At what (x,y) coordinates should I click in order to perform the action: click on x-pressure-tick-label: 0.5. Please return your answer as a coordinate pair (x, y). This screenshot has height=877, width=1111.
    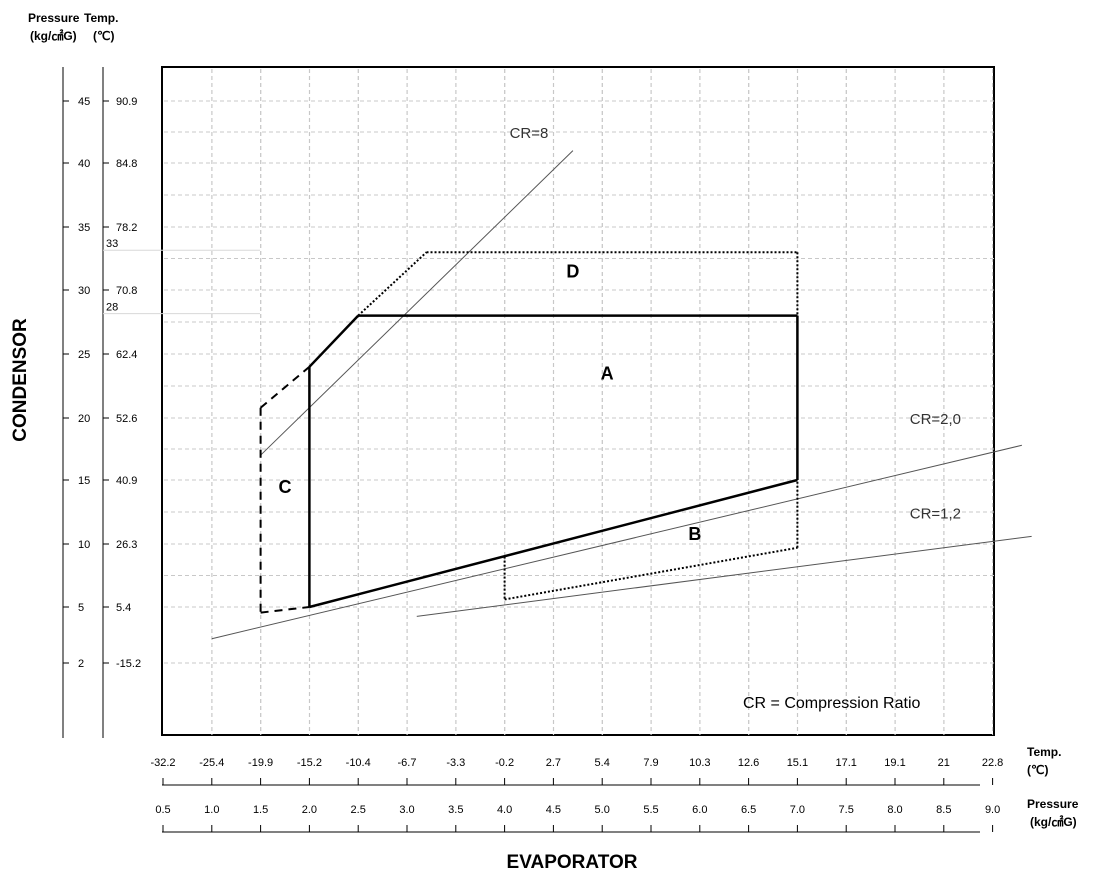
    Looking at the image, I should click on (162, 810).